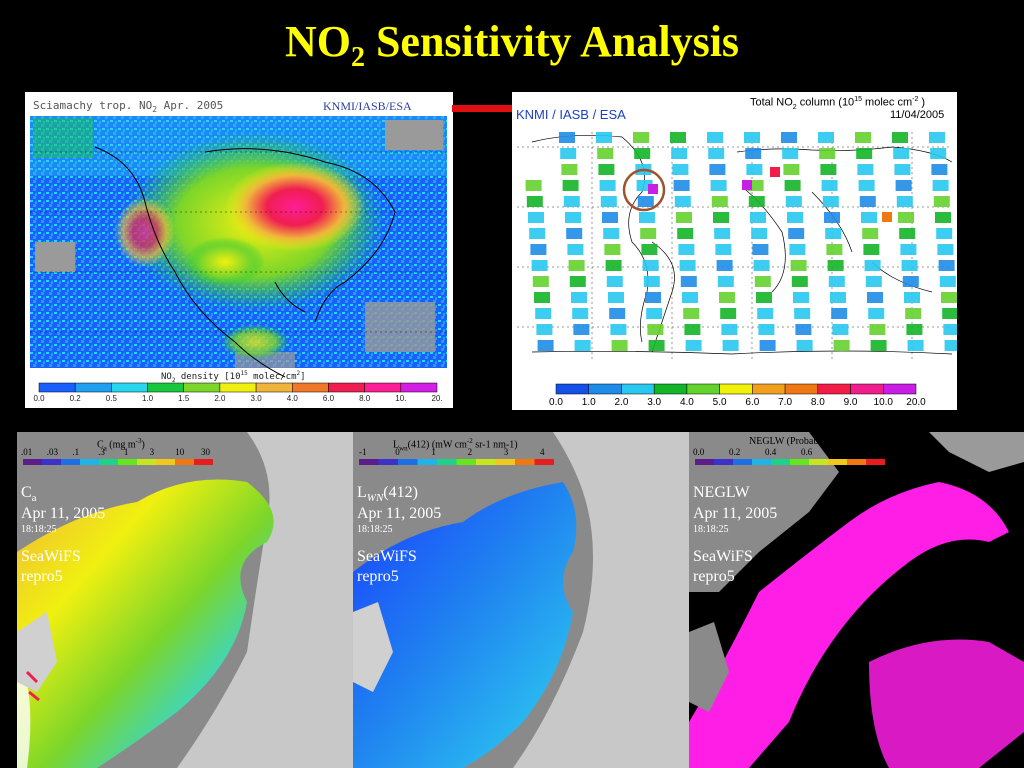 The height and width of the screenshot is (768, 1024). I want to click on swath-hotspot, so click(747, 185).